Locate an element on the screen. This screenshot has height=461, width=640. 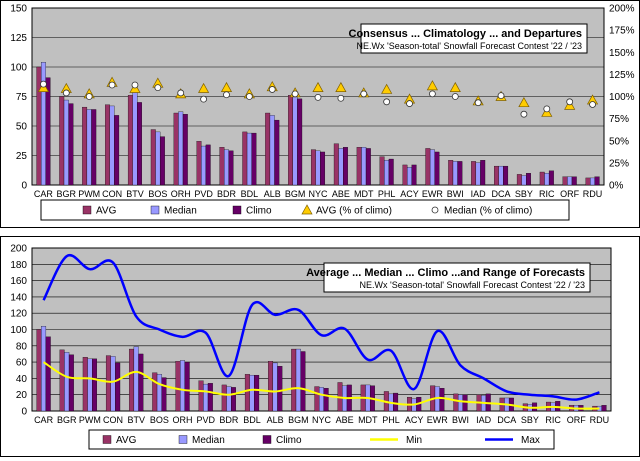
c1-xtick-label: ORF is located at coordinates (570, 194).